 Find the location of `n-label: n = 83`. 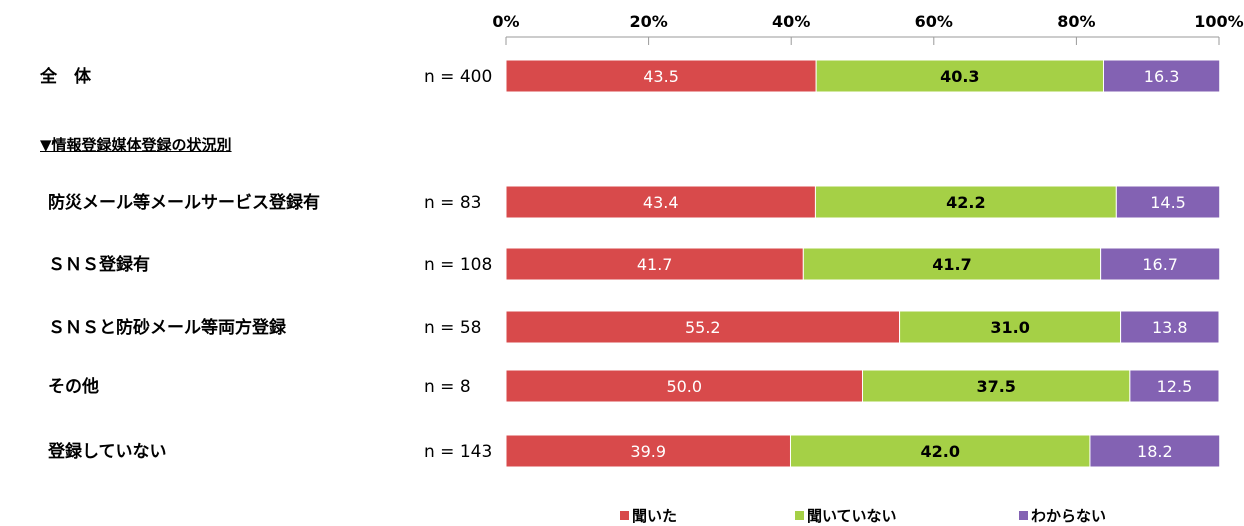

n-label: n = 83 is located at coordinates (452, 203).